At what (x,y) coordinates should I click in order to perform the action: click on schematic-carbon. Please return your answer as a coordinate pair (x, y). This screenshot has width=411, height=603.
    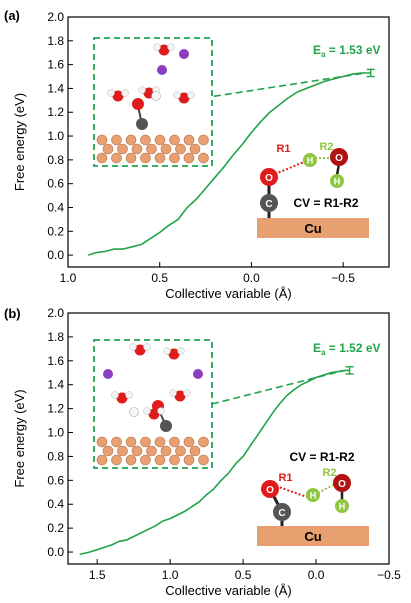
    Looking at the image, I should click on (269, 203).